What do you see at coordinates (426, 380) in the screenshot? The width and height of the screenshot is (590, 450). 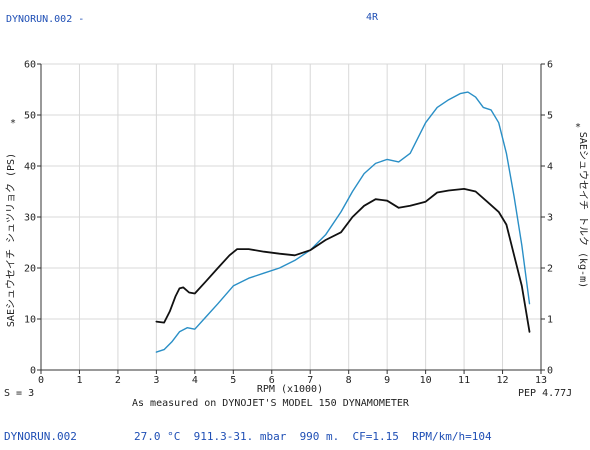 I see `x-tick-label: 10` at bounding box center [426, 380].